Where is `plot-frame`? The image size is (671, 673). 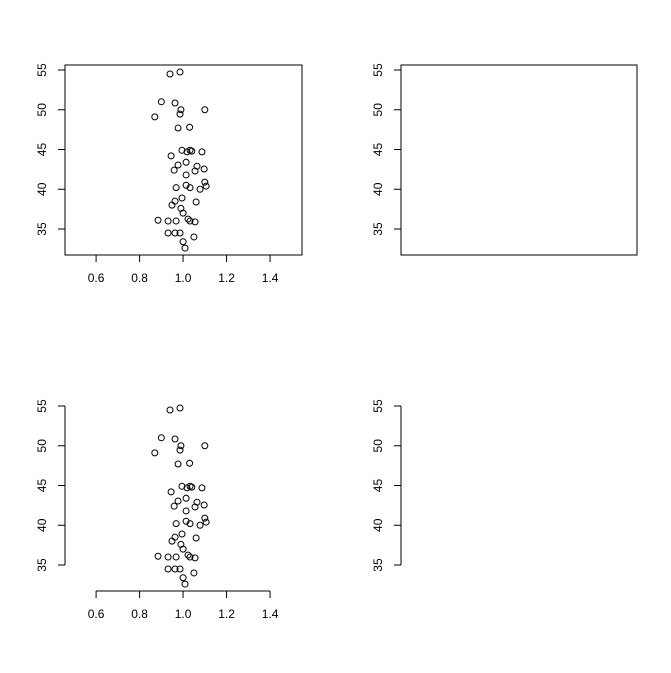 plot-frame is located at coordinates (519, 160).